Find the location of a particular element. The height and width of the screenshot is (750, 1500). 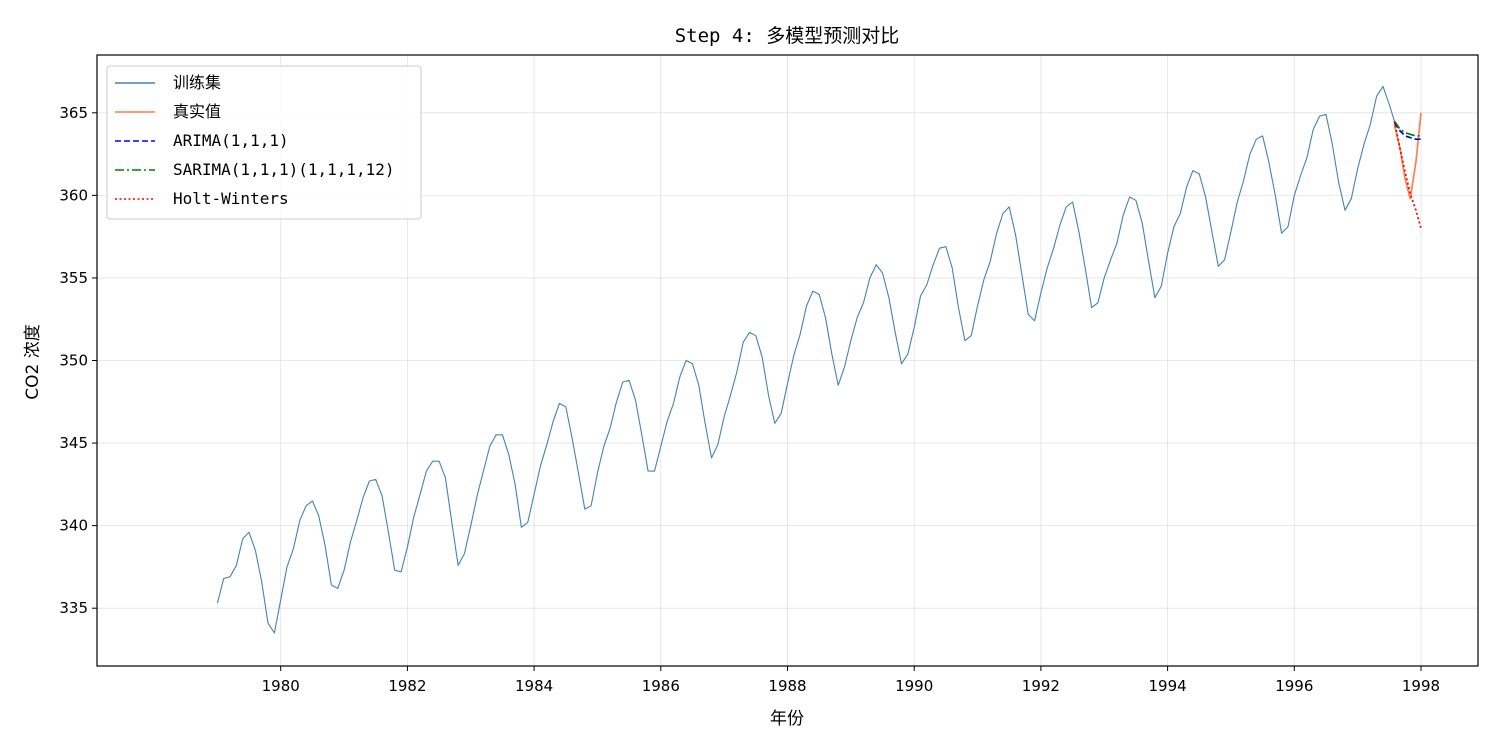

y-tick-label: 345 is located at coordinates (73, 443).